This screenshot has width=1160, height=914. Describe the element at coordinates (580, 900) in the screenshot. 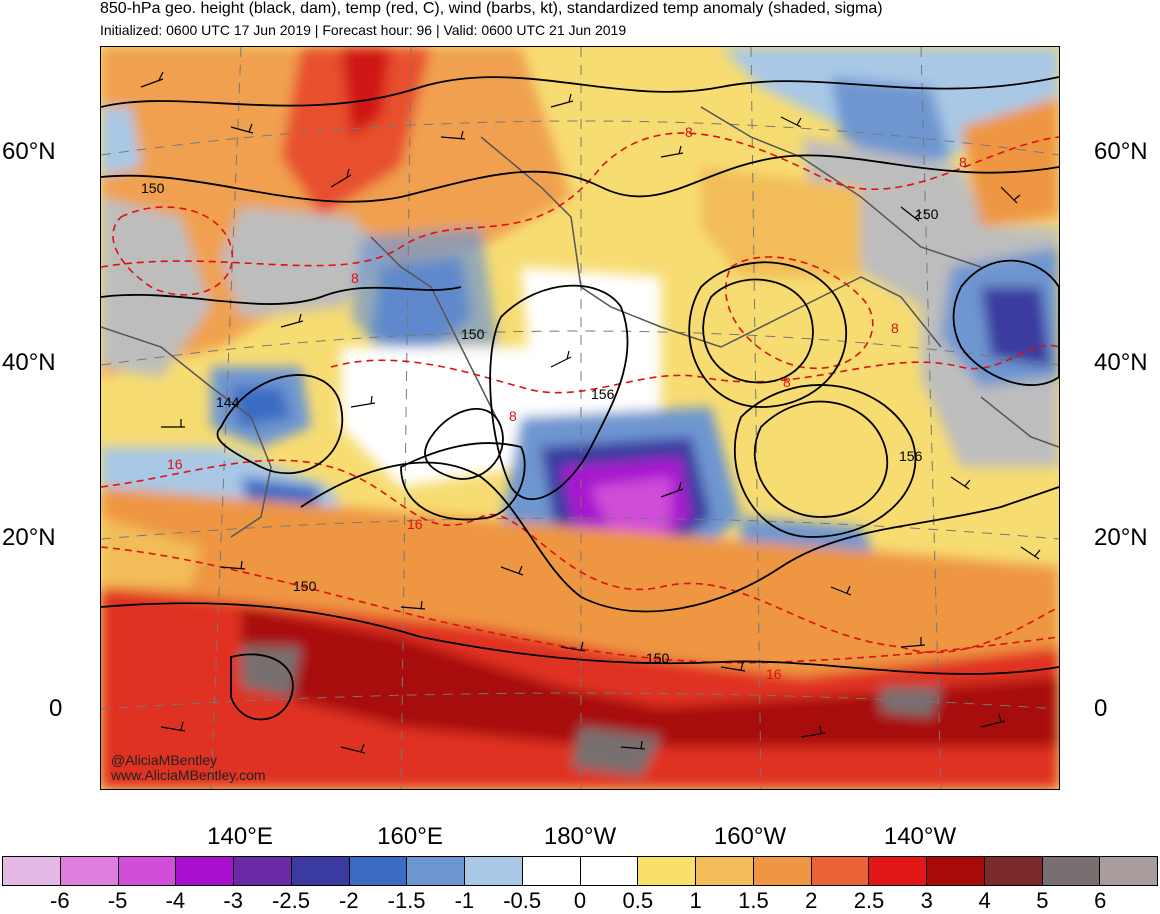

I see `colorbar-tick-label: 0` at that location.